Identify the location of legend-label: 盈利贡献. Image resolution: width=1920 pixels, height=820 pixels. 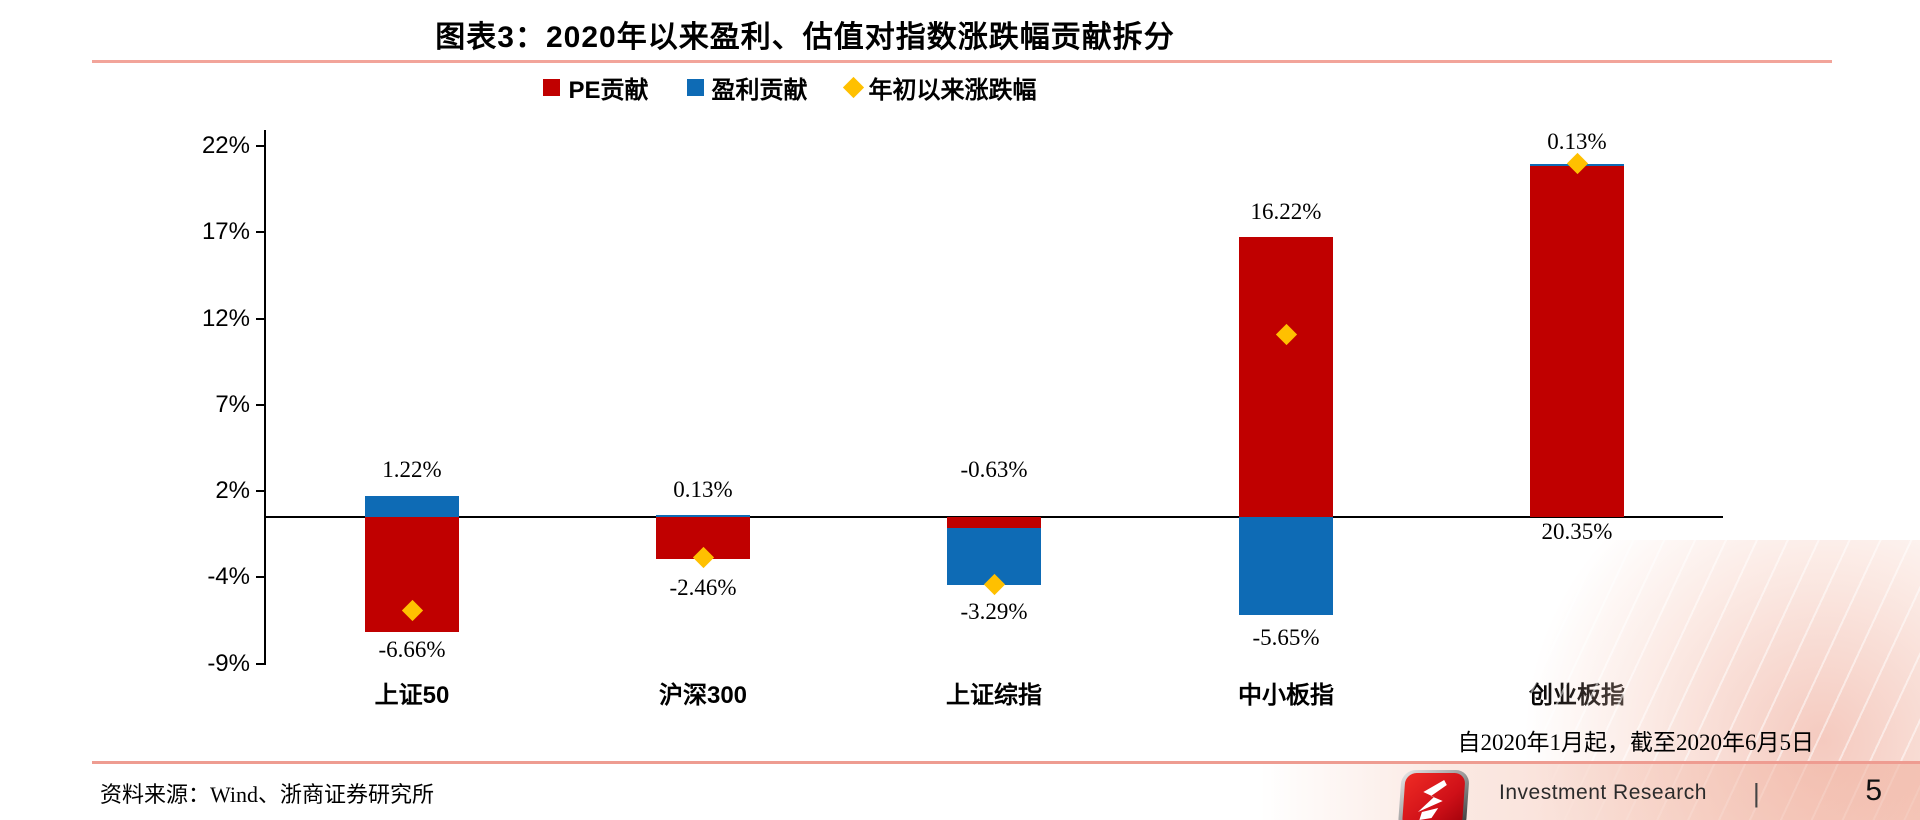
(759, 90).